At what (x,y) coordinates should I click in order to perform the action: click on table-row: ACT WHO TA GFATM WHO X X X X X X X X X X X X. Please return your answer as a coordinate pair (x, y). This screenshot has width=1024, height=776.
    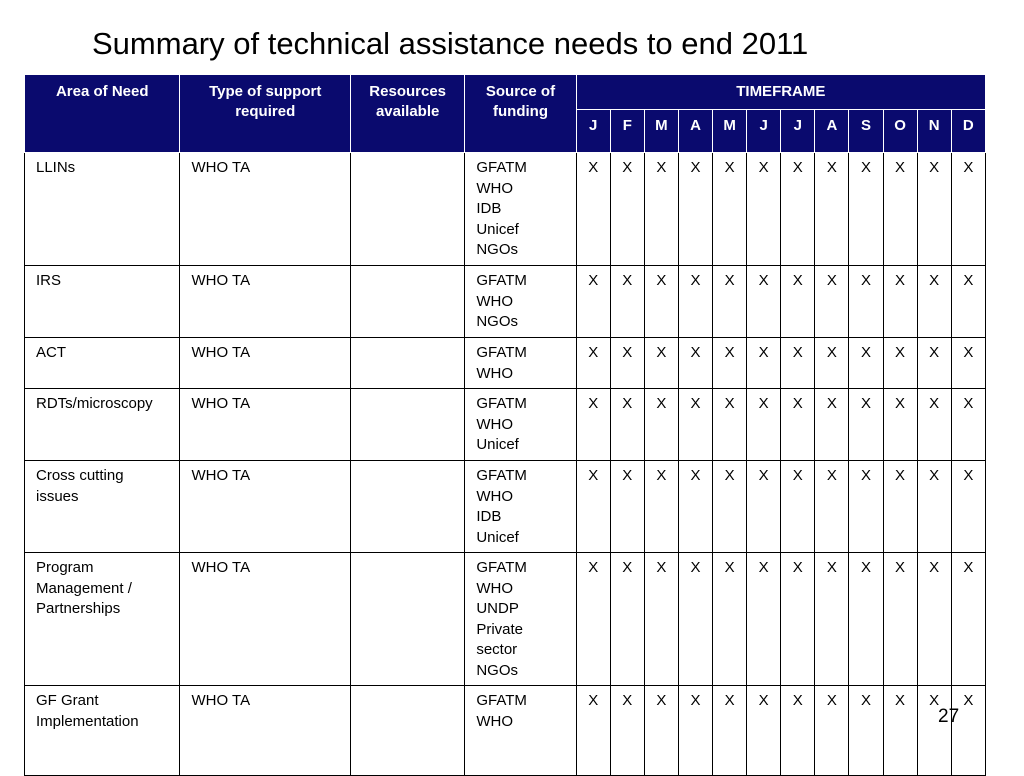
    Looking at the image, I should click on (505, 363).